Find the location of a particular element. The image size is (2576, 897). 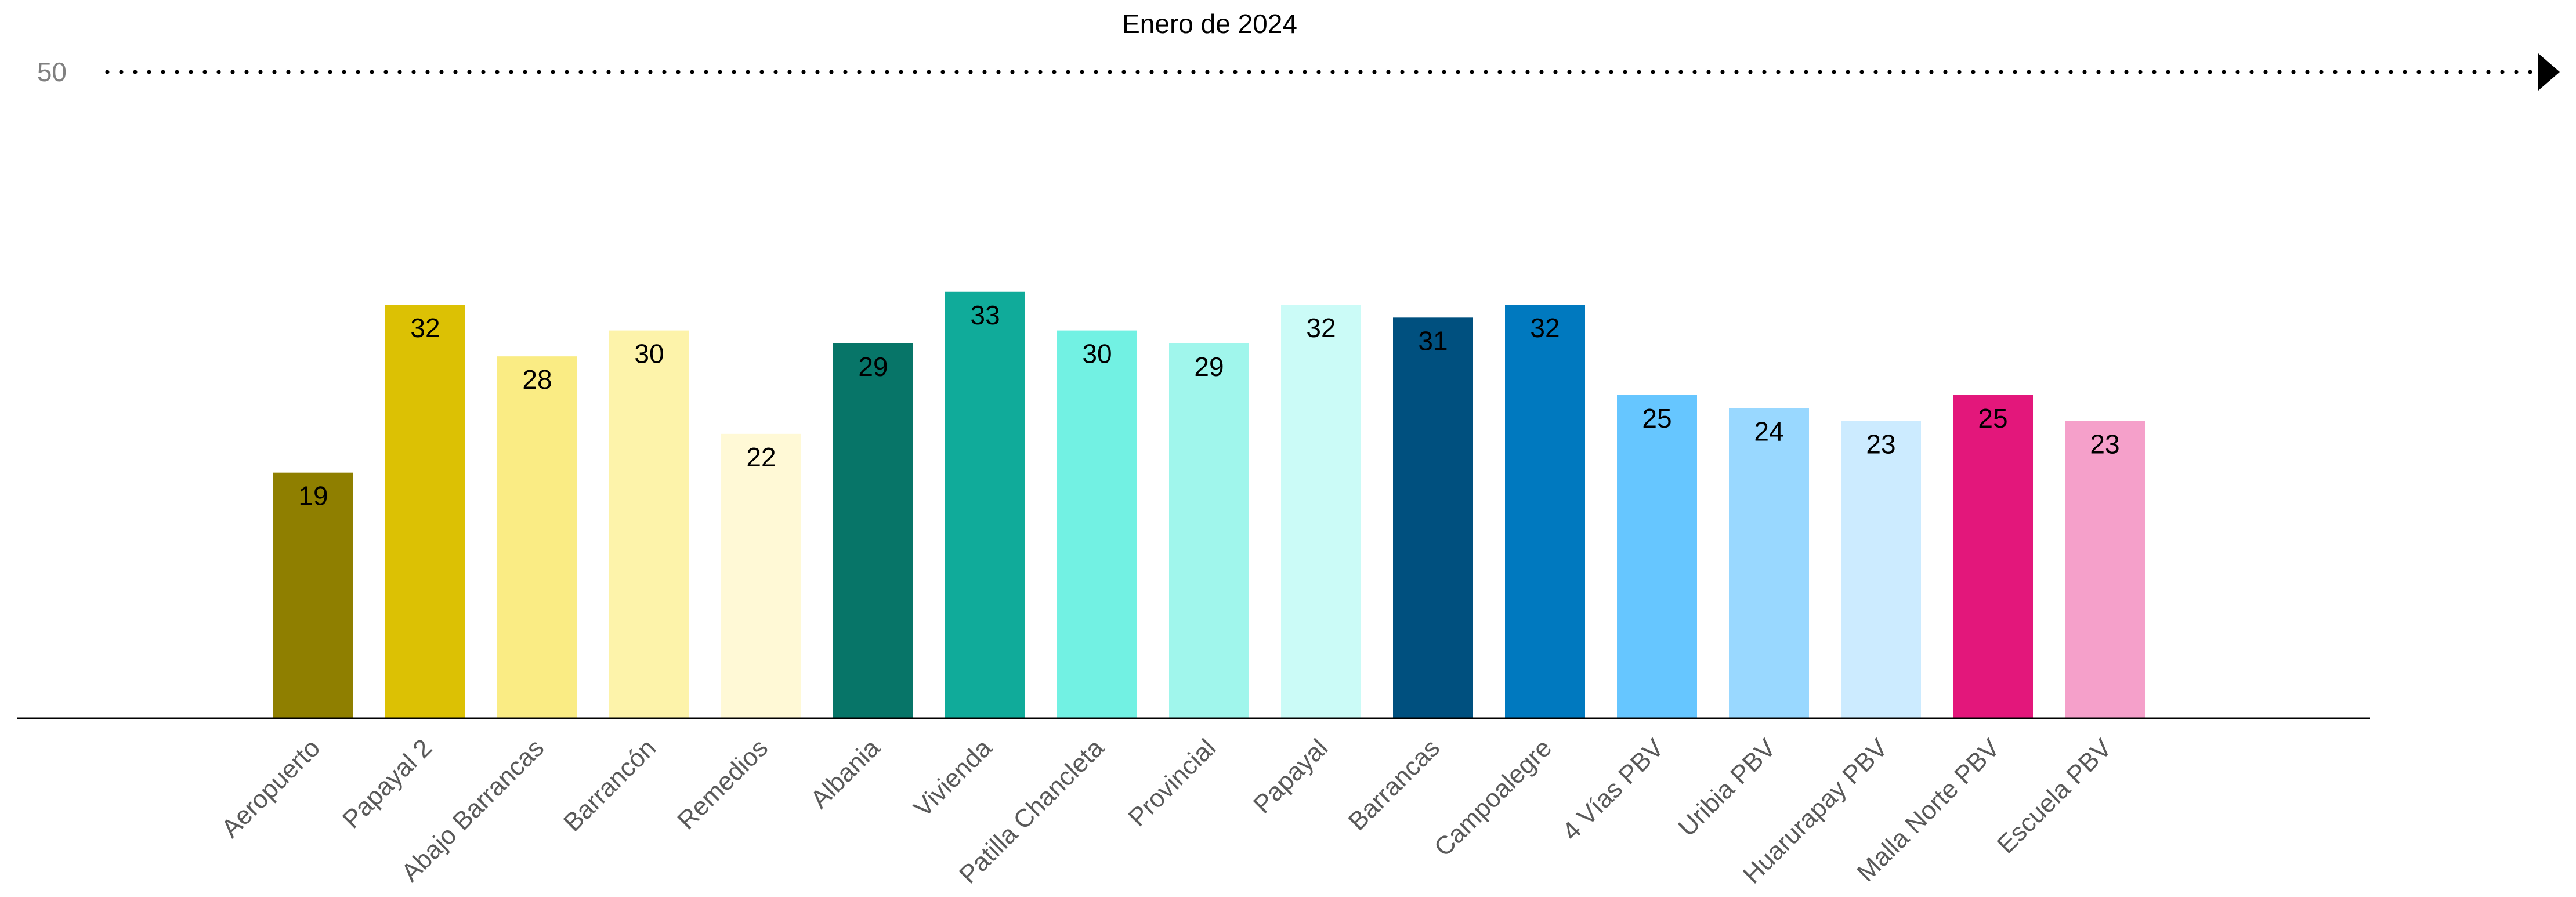

category-label: Provincial is located at coordinates (1172, 782).